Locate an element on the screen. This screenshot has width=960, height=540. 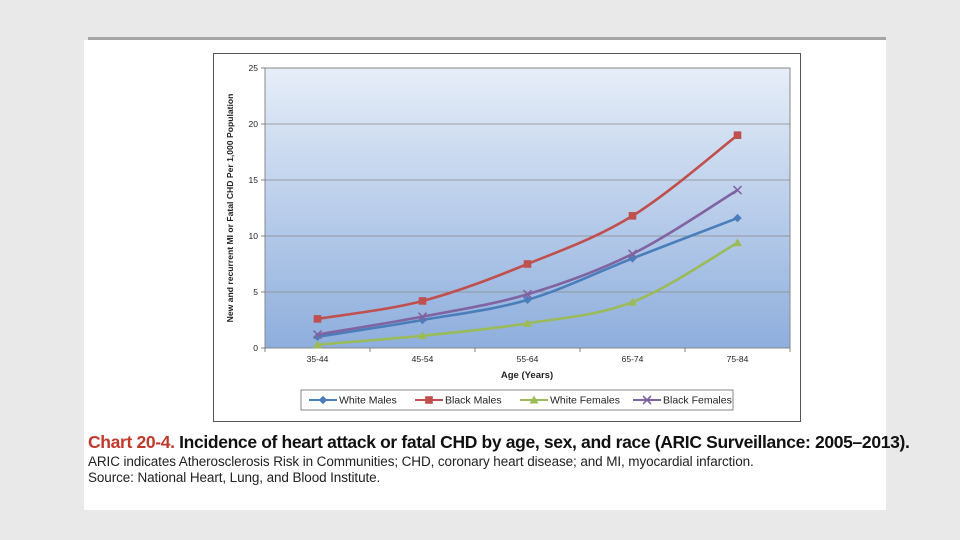
x-tick-label: 65-74 is located at coordinates (633, 359).